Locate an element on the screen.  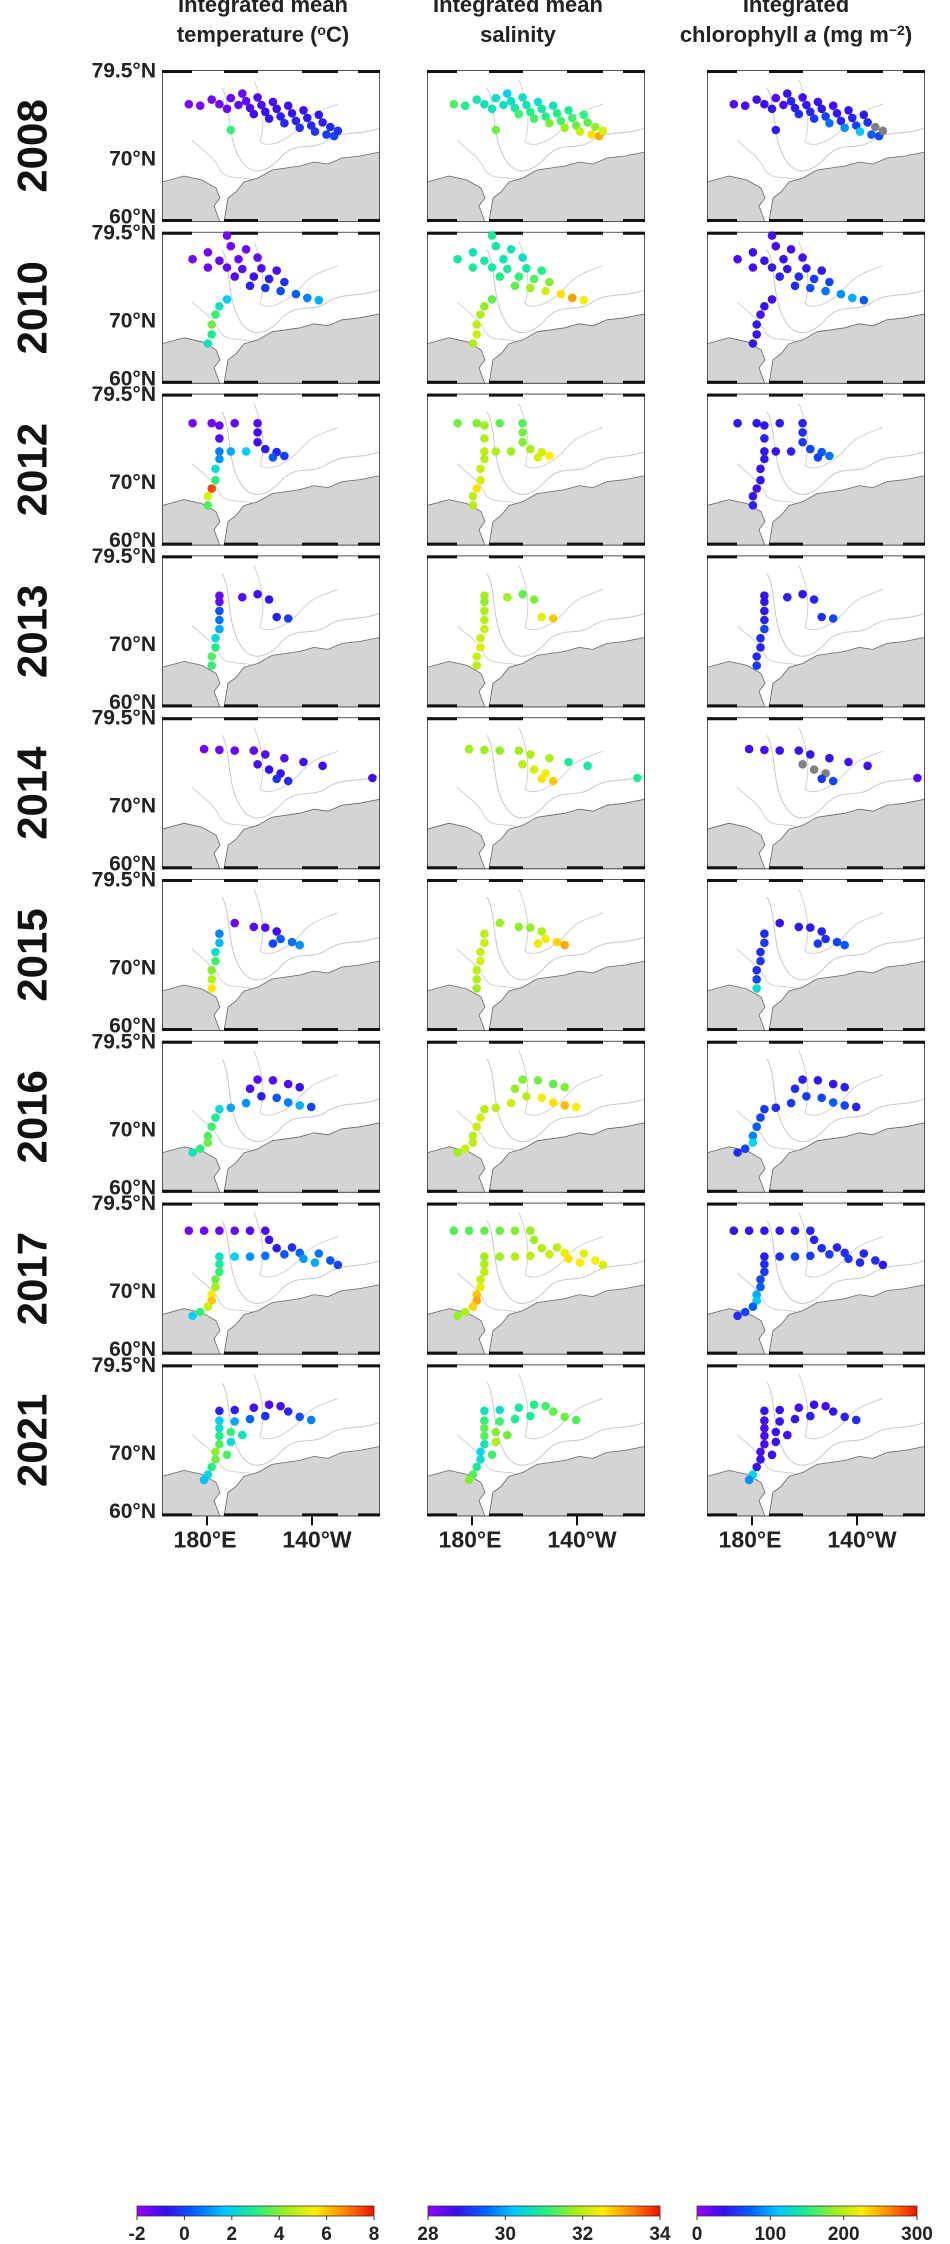
column-title-salinity-line1: Integrated mean is located at coordinates (518, 8).